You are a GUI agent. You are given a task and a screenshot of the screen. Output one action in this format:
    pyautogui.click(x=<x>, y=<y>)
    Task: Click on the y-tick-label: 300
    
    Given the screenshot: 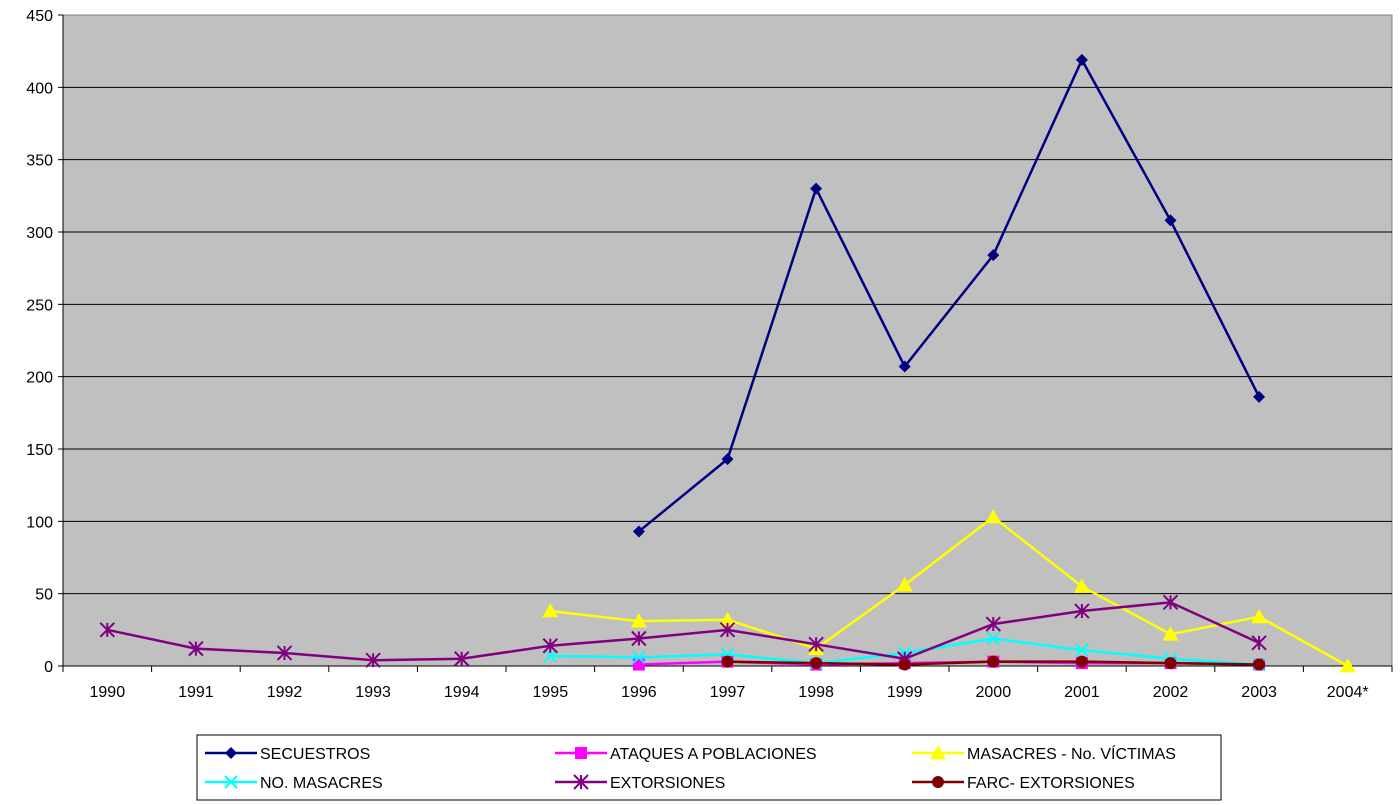 What is the action you would take?
    pyautogui.click(x=39, y=233)
    